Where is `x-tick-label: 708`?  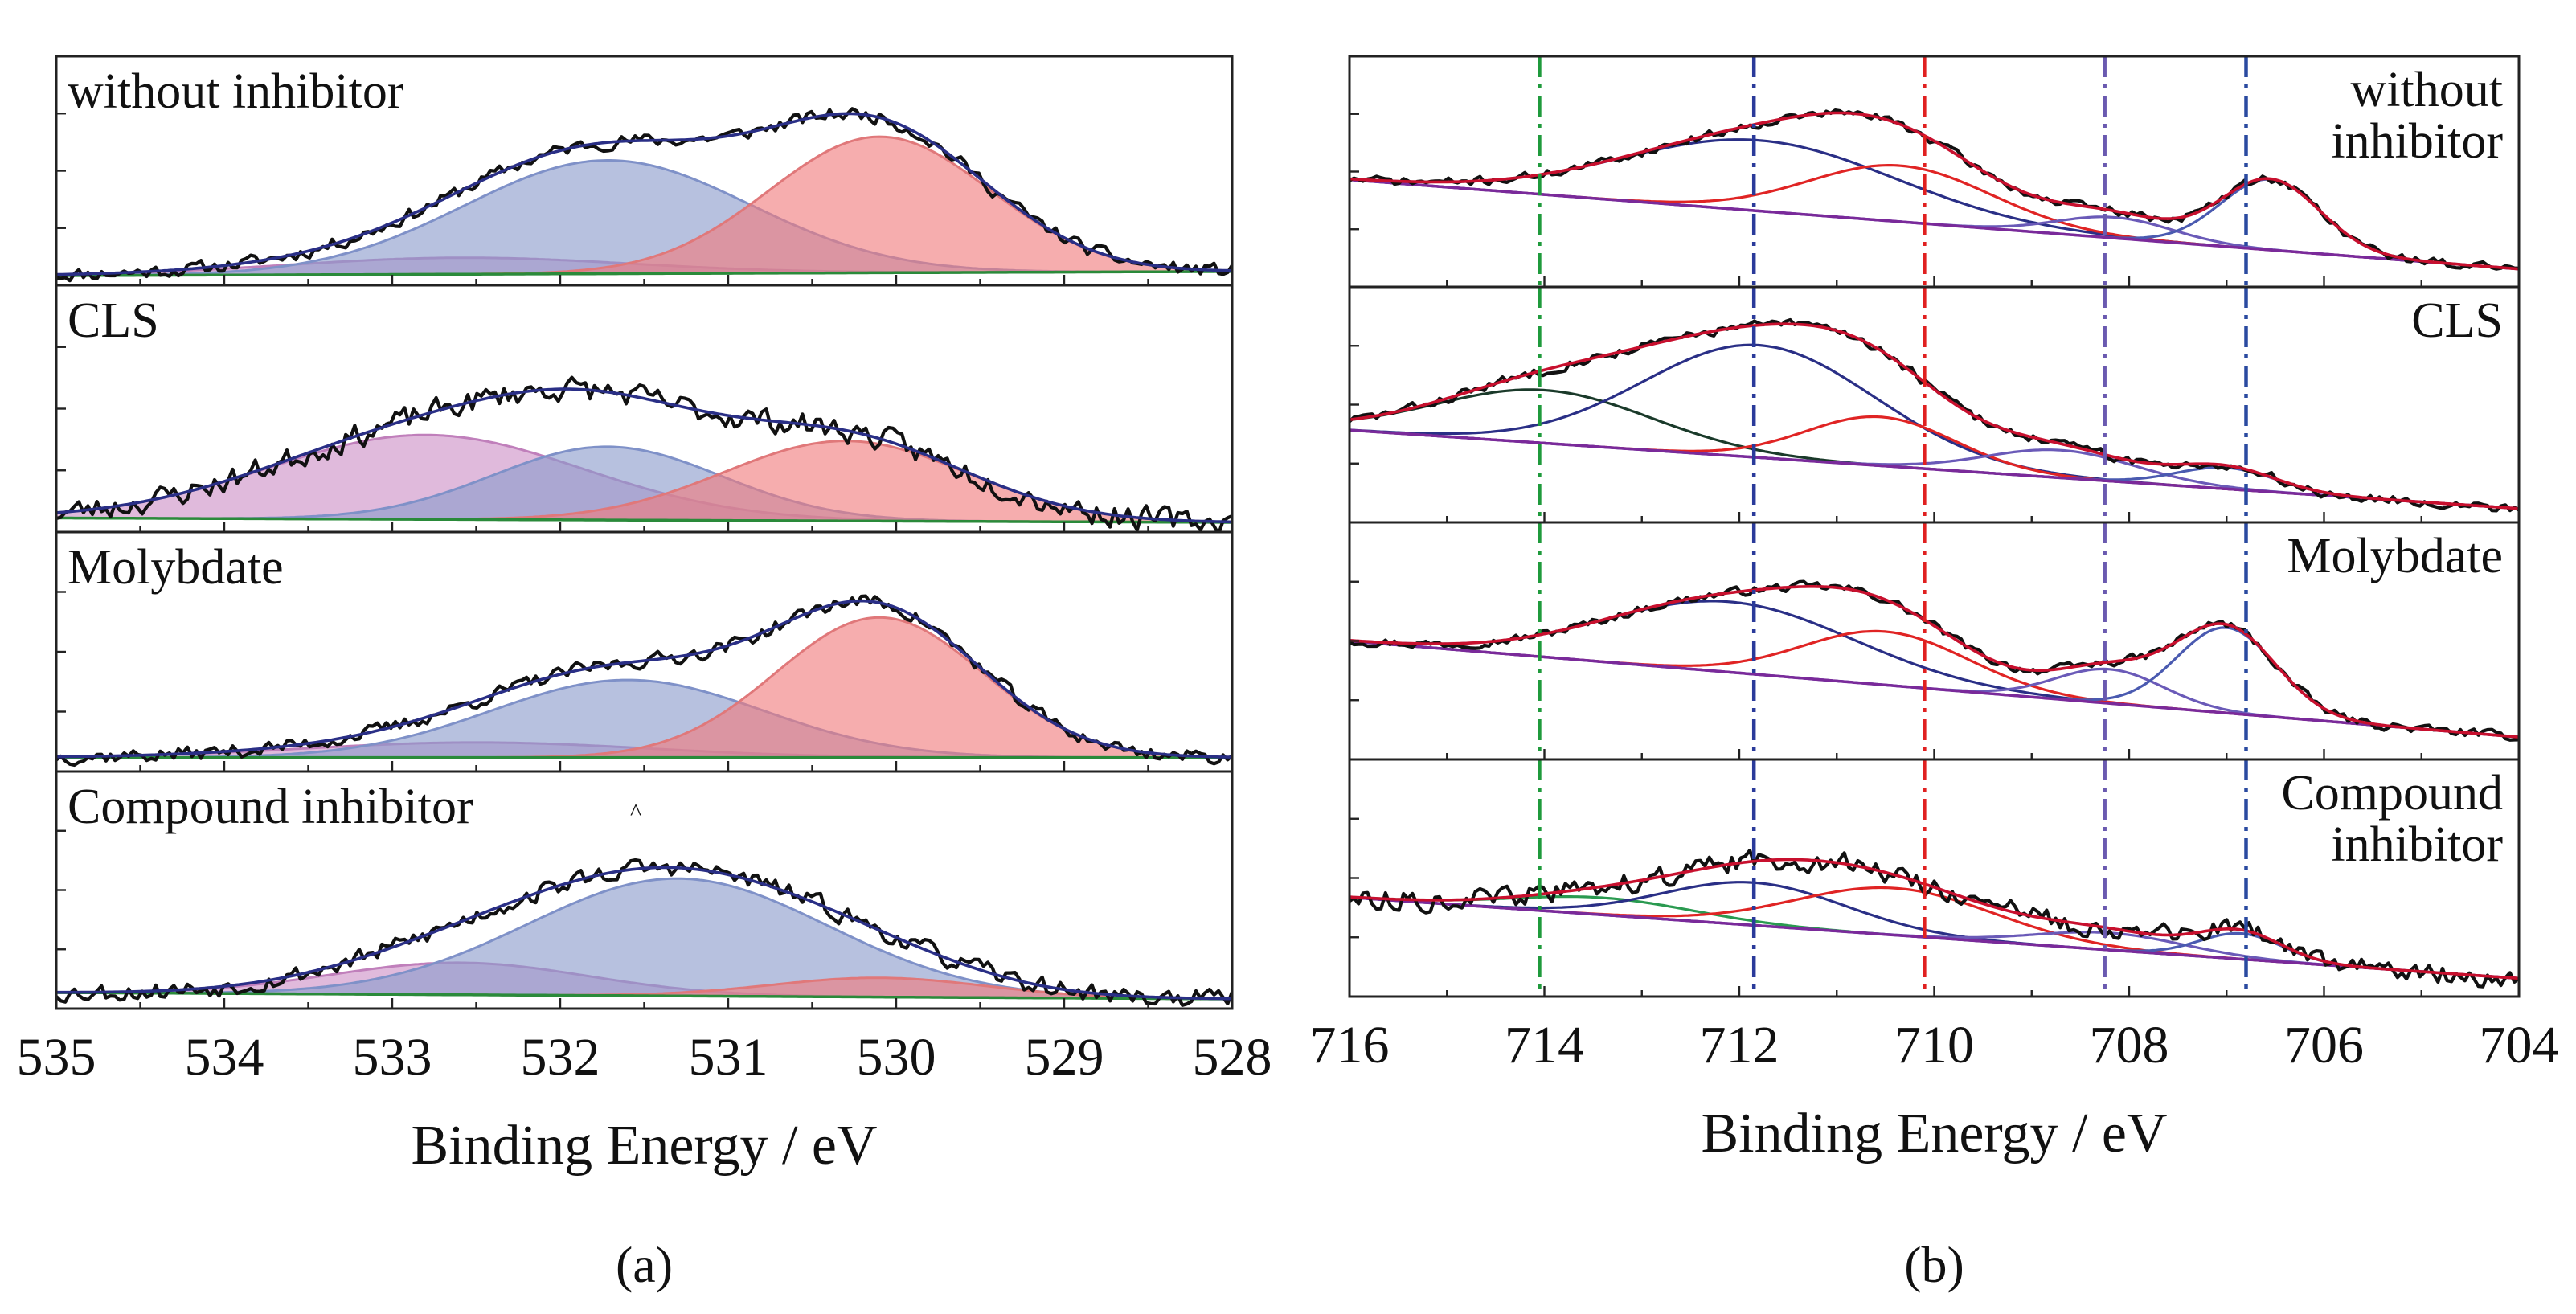
x-tick-label: 708 is located at coordinates (2129, 1045).